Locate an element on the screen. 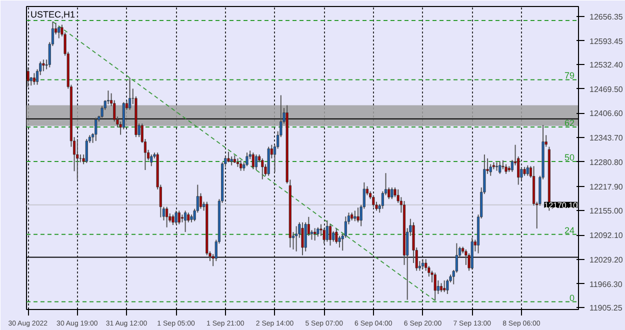  y-tick-label: 12532.40 is located at coordinates (607, 65).